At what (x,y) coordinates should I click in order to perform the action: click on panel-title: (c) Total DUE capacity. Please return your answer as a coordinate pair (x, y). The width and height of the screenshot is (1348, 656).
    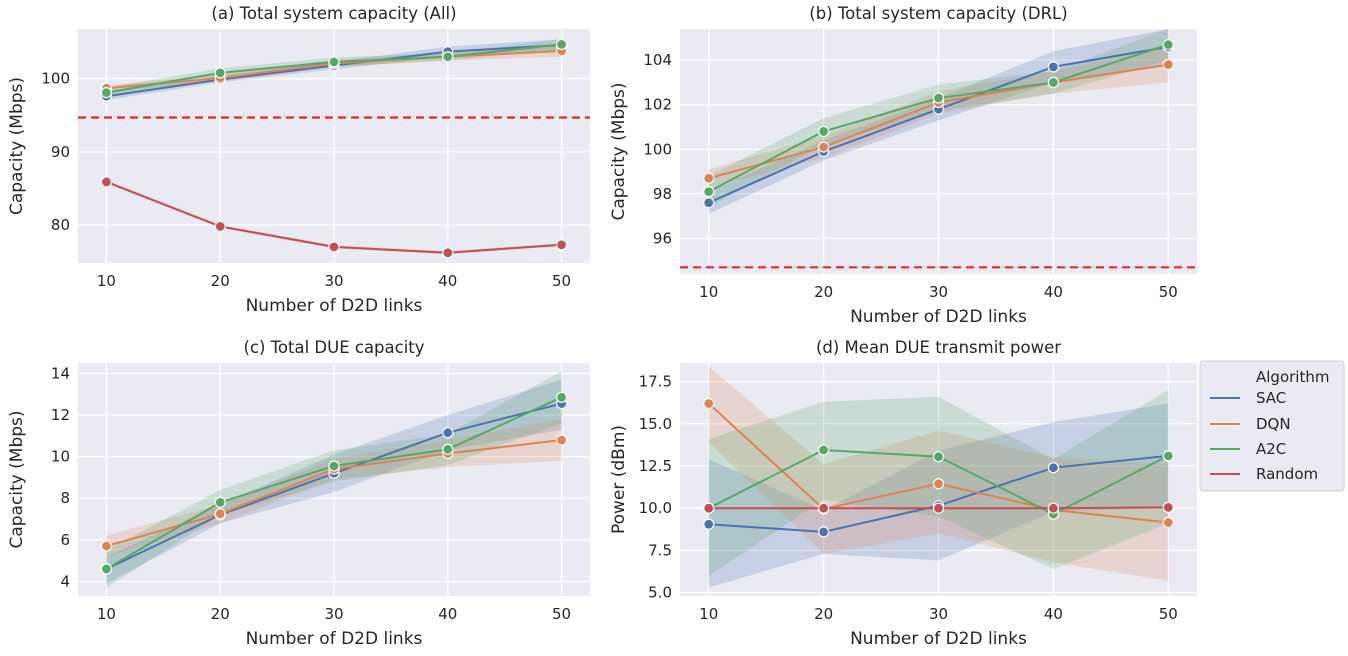
    Looking at the image, I should click on (333, 347).